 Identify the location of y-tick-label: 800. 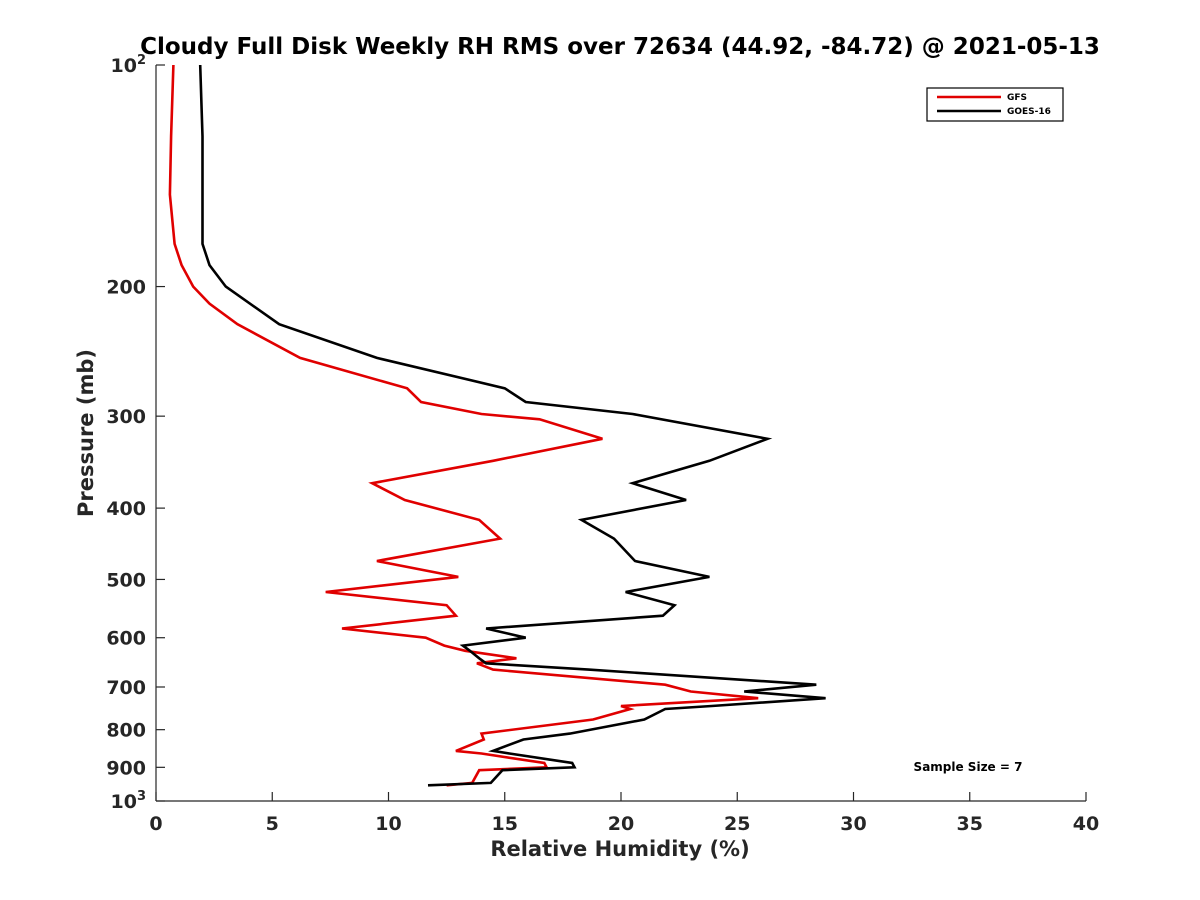
(126, 731).